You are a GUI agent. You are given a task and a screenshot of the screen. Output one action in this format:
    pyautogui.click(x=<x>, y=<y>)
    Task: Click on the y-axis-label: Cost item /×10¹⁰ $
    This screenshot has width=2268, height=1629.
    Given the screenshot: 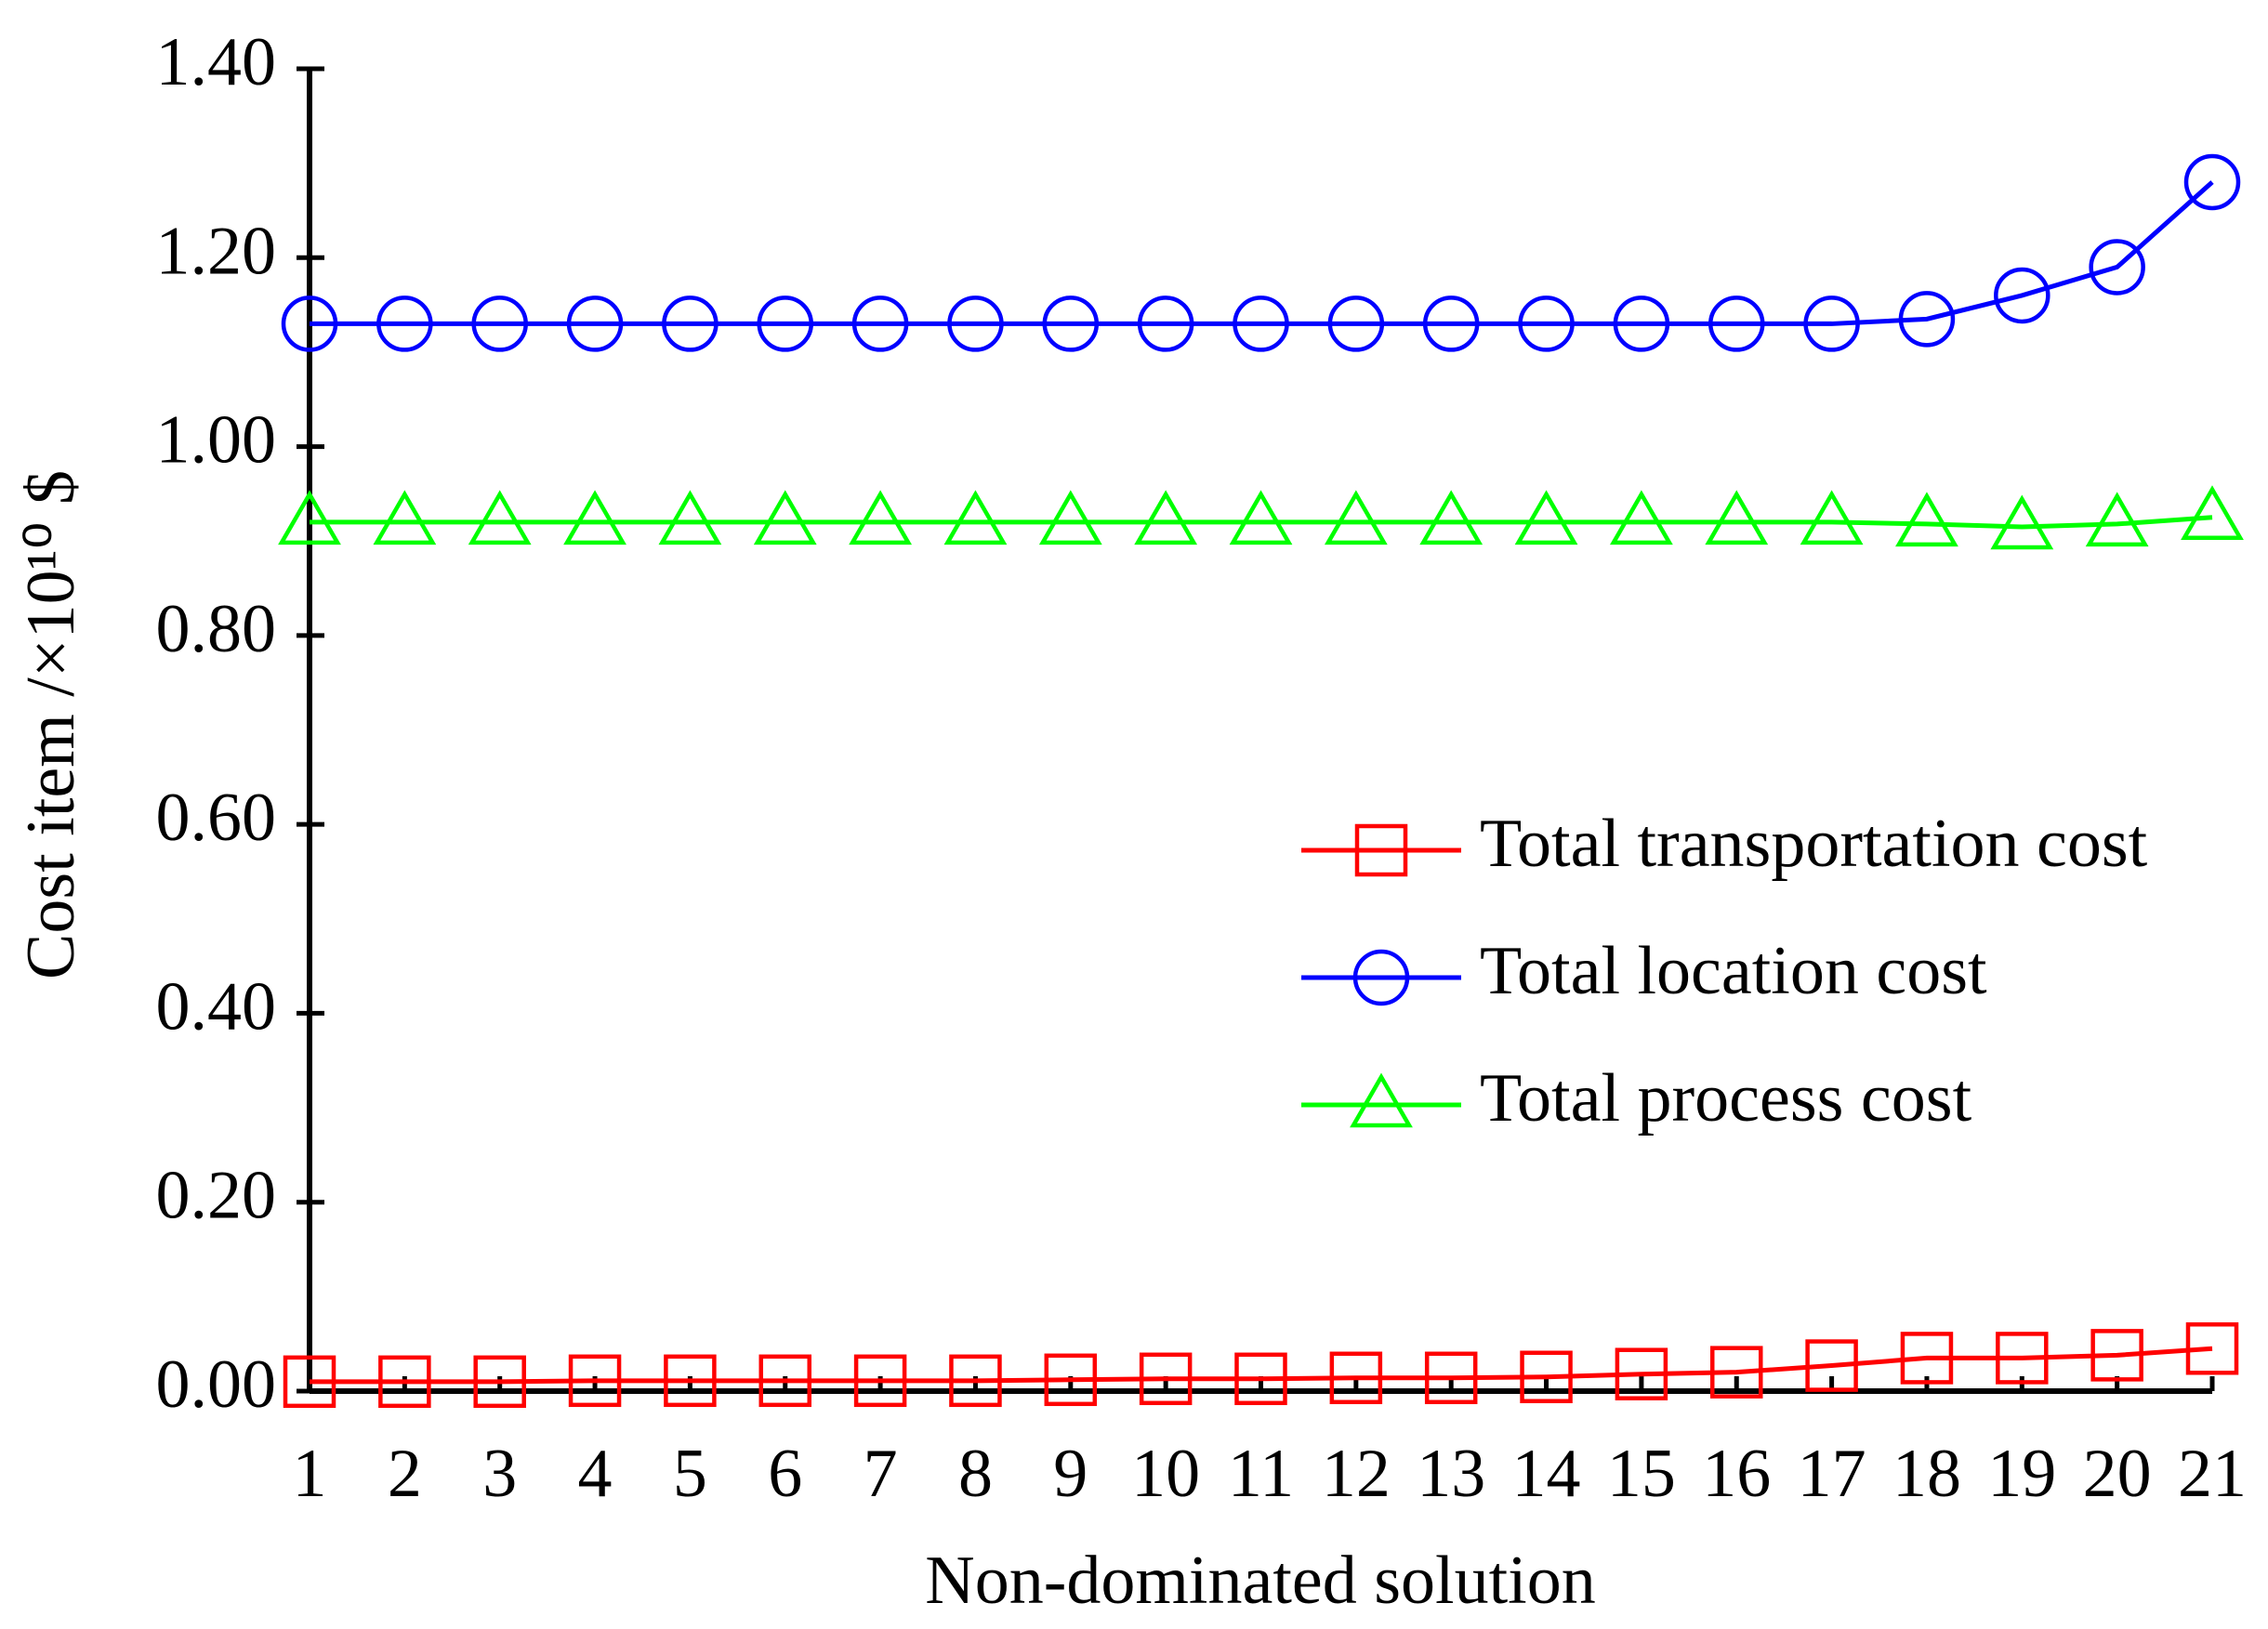 What is the action you would take?
    pyautogui.click(x=51, y=725)
    